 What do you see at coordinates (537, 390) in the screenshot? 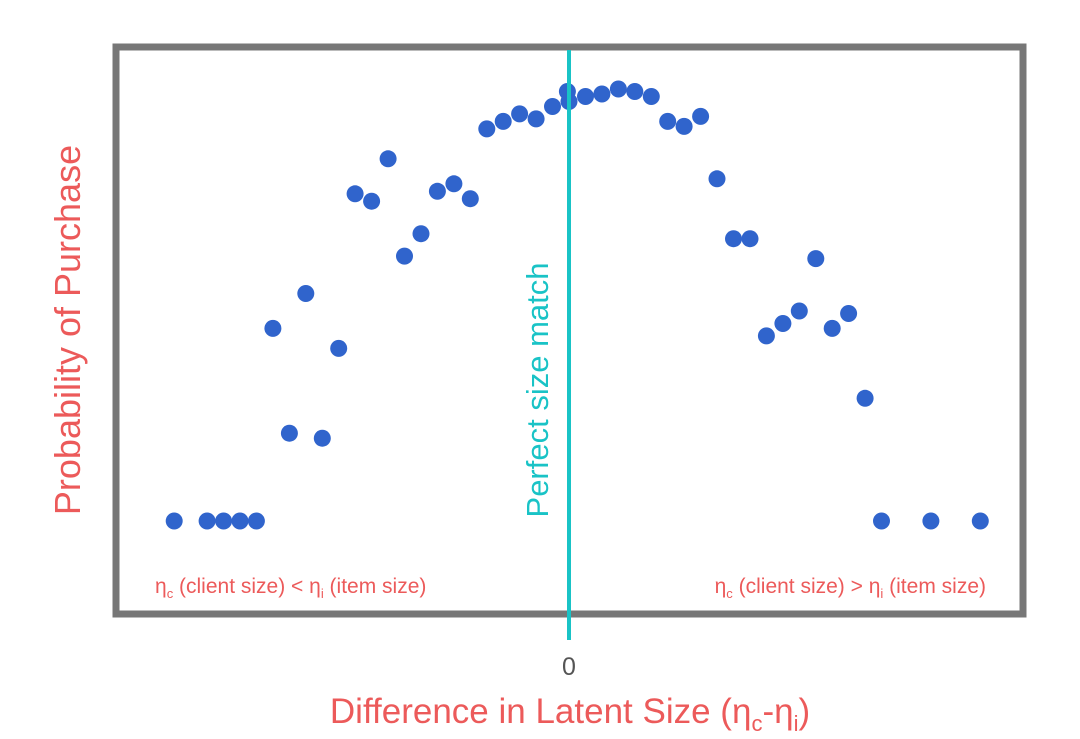
I see `perfect-match-label: Perfect size match` at bounding box center [537, 390].